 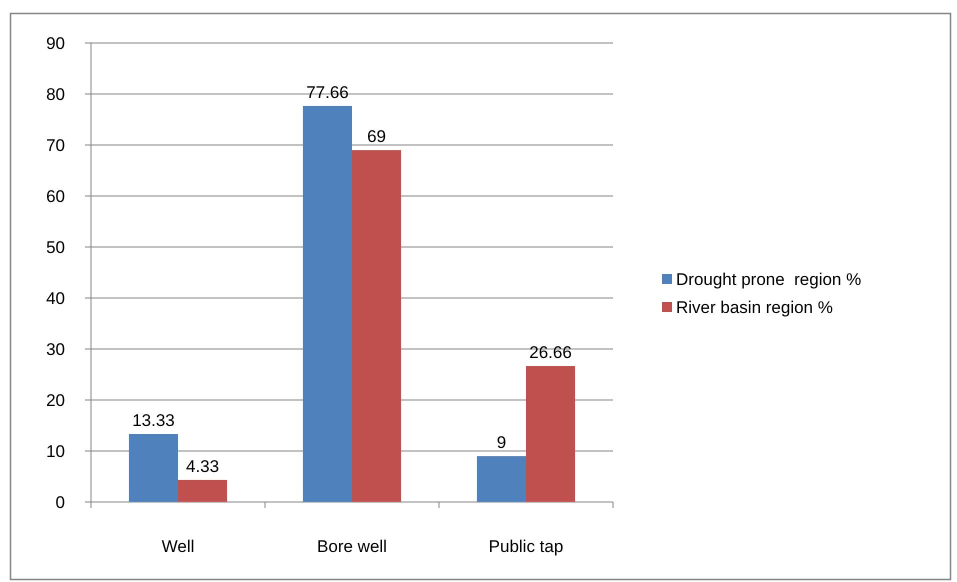 What do you see at coordinates (55, 451) in the screenshot?
I see `y-tick-label: 10` at bounding box center [55, 451].